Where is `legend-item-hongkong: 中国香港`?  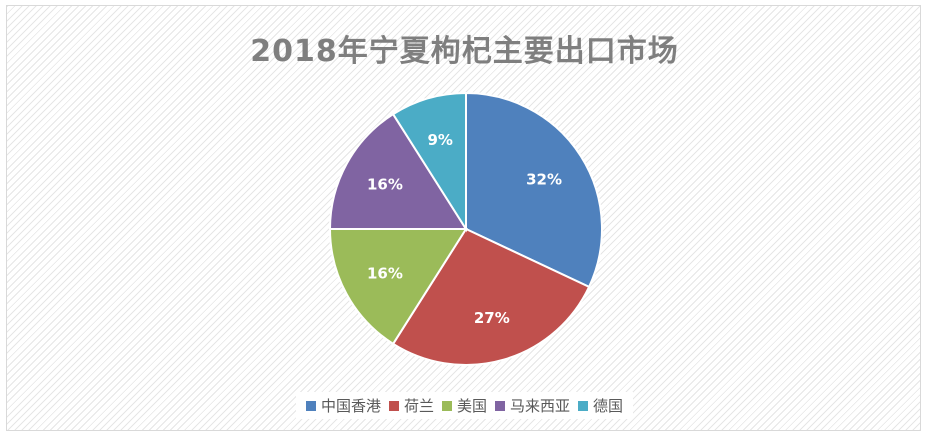
legend-item-hongkong: 中国香港 is located at coordinates (343, 405).